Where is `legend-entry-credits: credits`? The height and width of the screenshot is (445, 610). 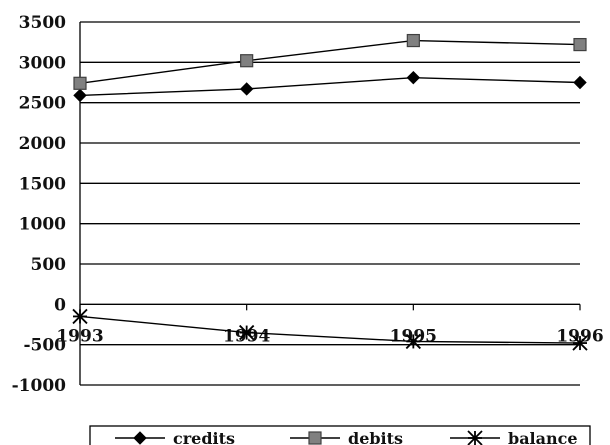
legend-entry-credits: credits is located at coordinates (175, 437).